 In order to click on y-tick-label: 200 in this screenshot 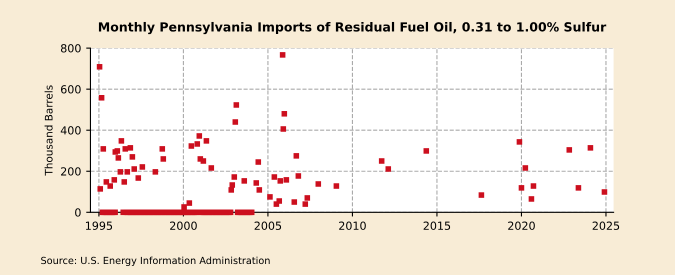, I will do `click(71, 171)`.